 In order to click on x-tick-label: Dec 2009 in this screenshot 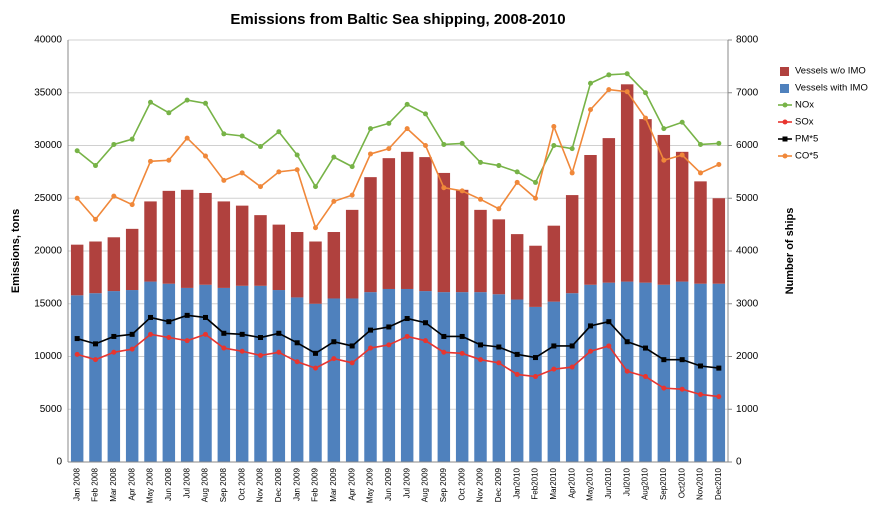, I will do `click(498, 484)`.